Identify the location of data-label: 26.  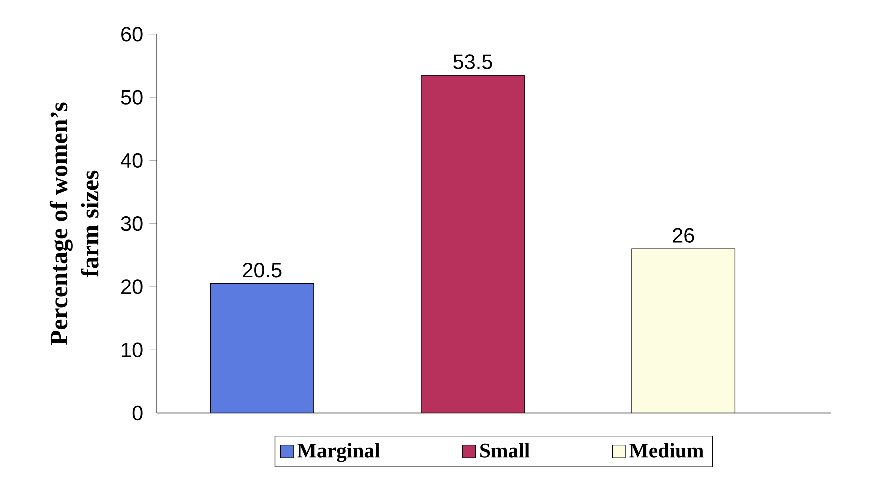
(683, 235).